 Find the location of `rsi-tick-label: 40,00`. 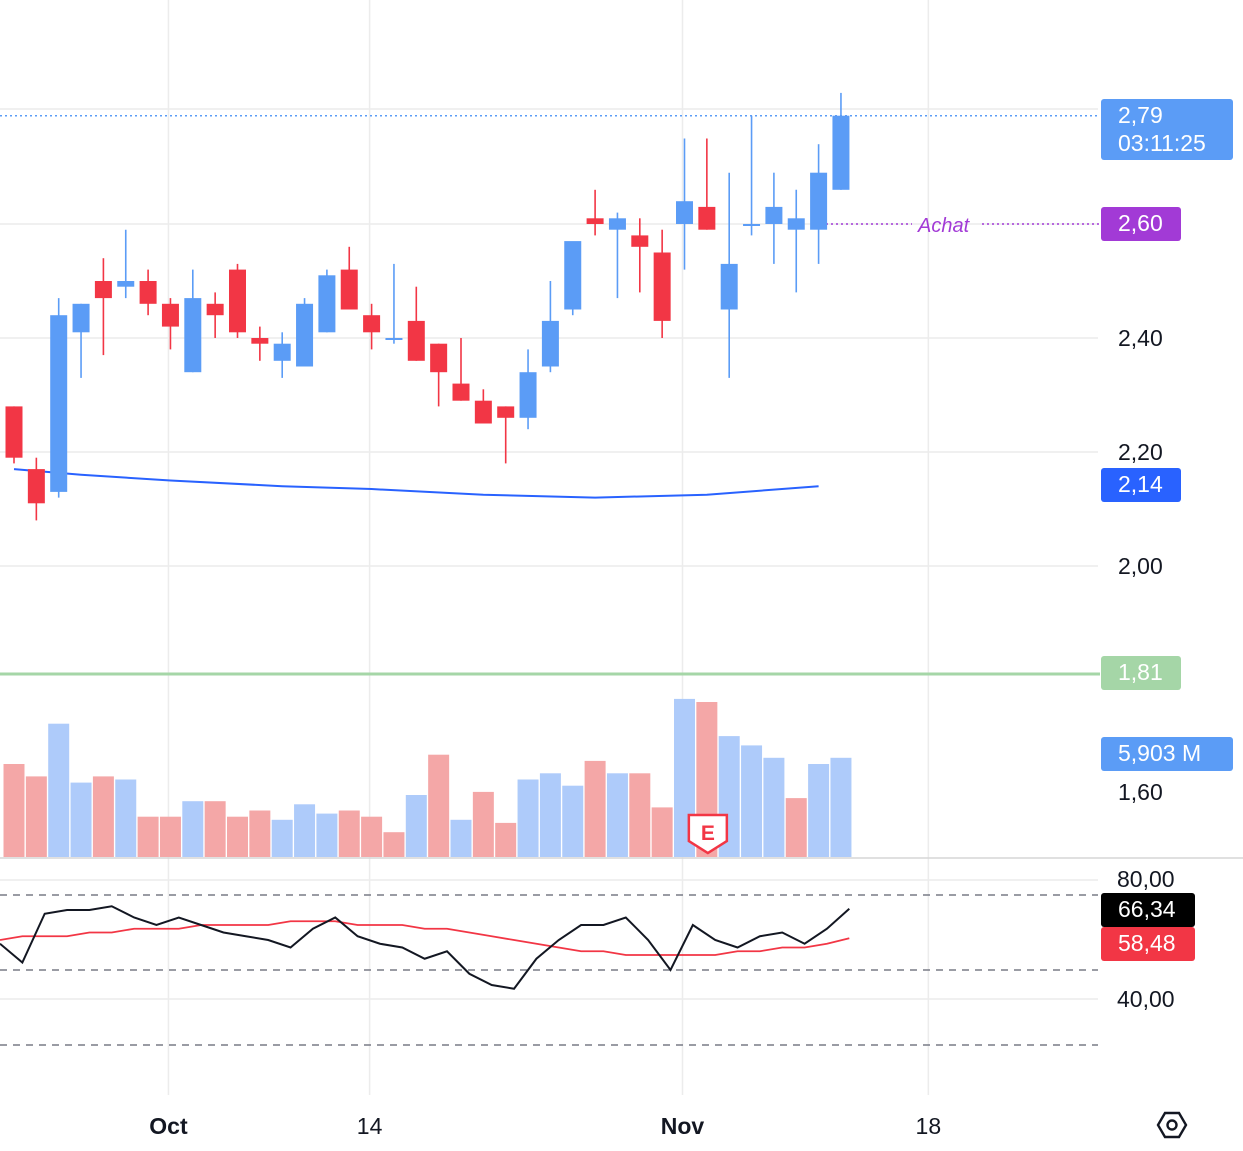

rsi-tick-label: 40,00 is located at coordinates (1146, 999).